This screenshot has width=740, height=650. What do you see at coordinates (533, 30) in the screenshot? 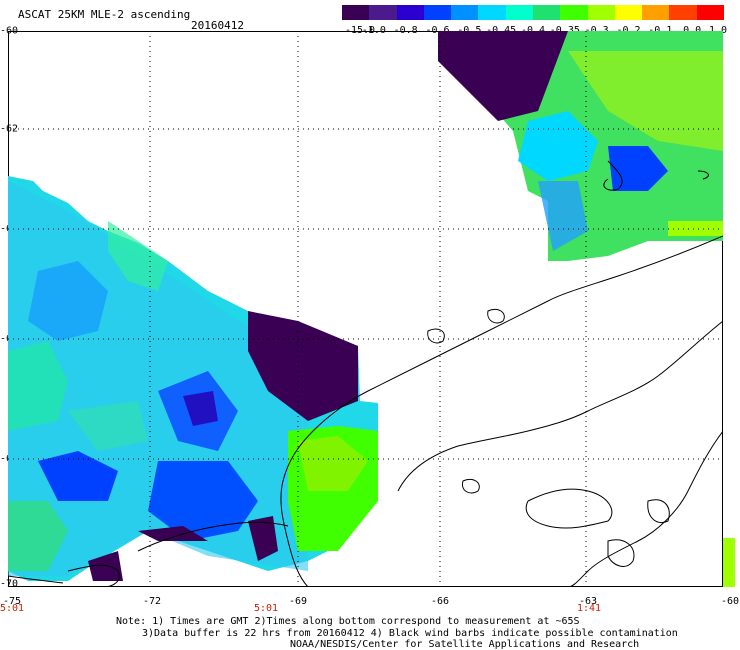
I see `colorbar-label: -0.4` at bounding box center [533, 30].